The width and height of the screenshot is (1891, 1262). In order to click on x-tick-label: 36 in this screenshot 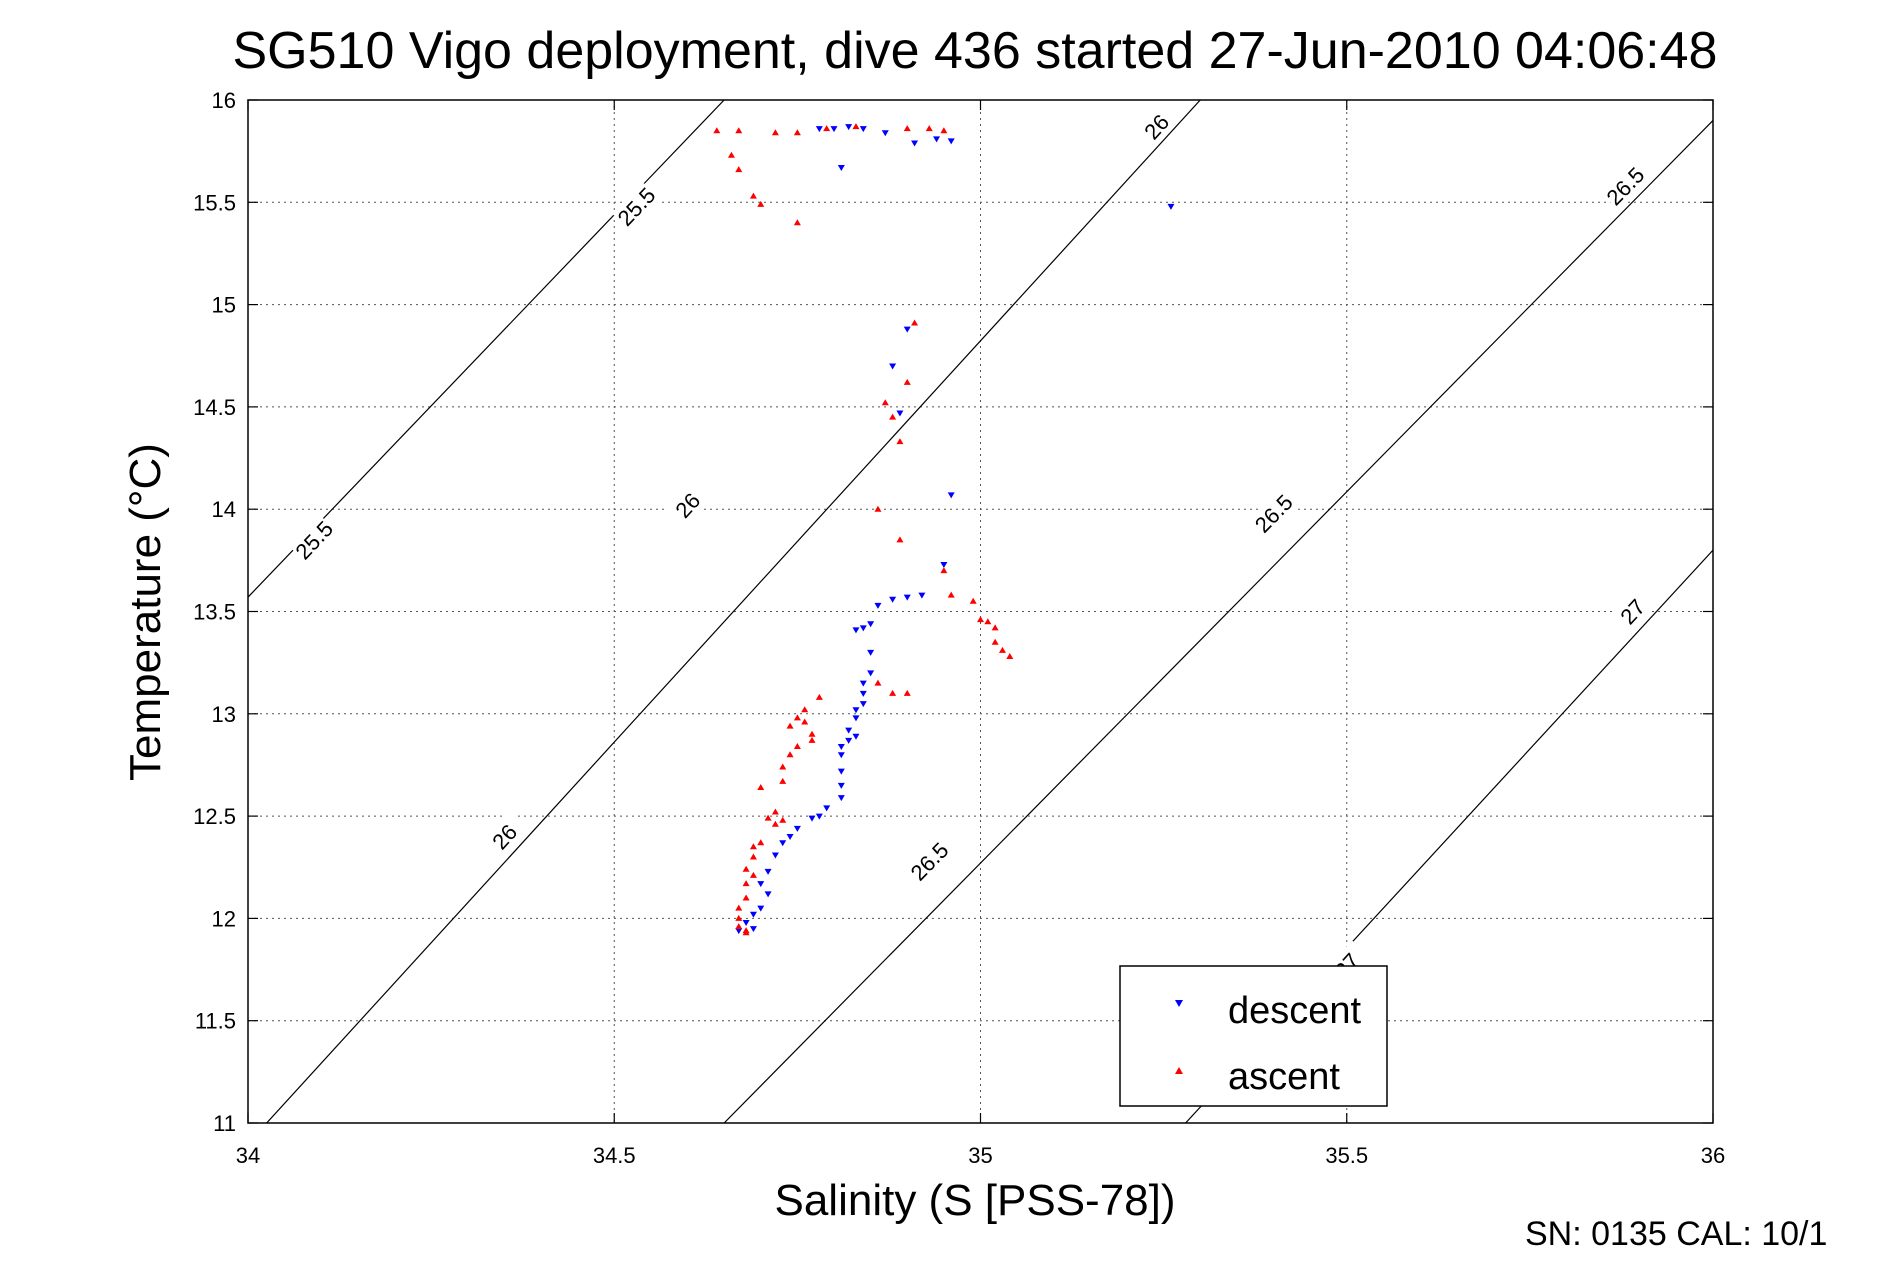, I will do `click(1713, 1155)`.